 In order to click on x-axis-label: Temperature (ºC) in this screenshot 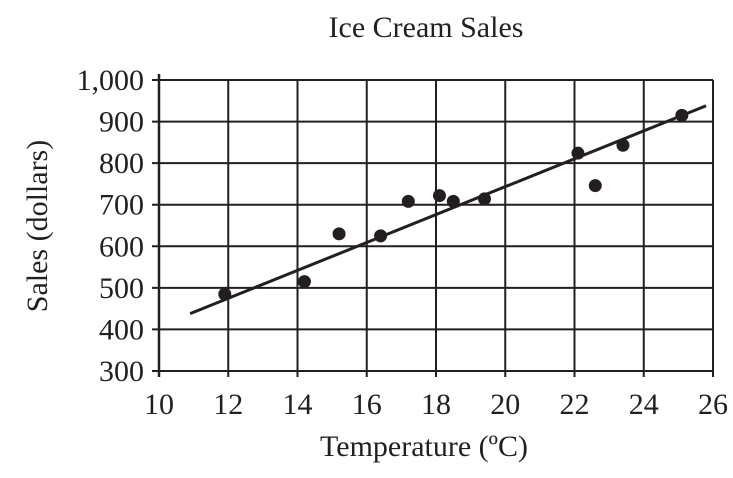, I will do `click(424, 446)`.